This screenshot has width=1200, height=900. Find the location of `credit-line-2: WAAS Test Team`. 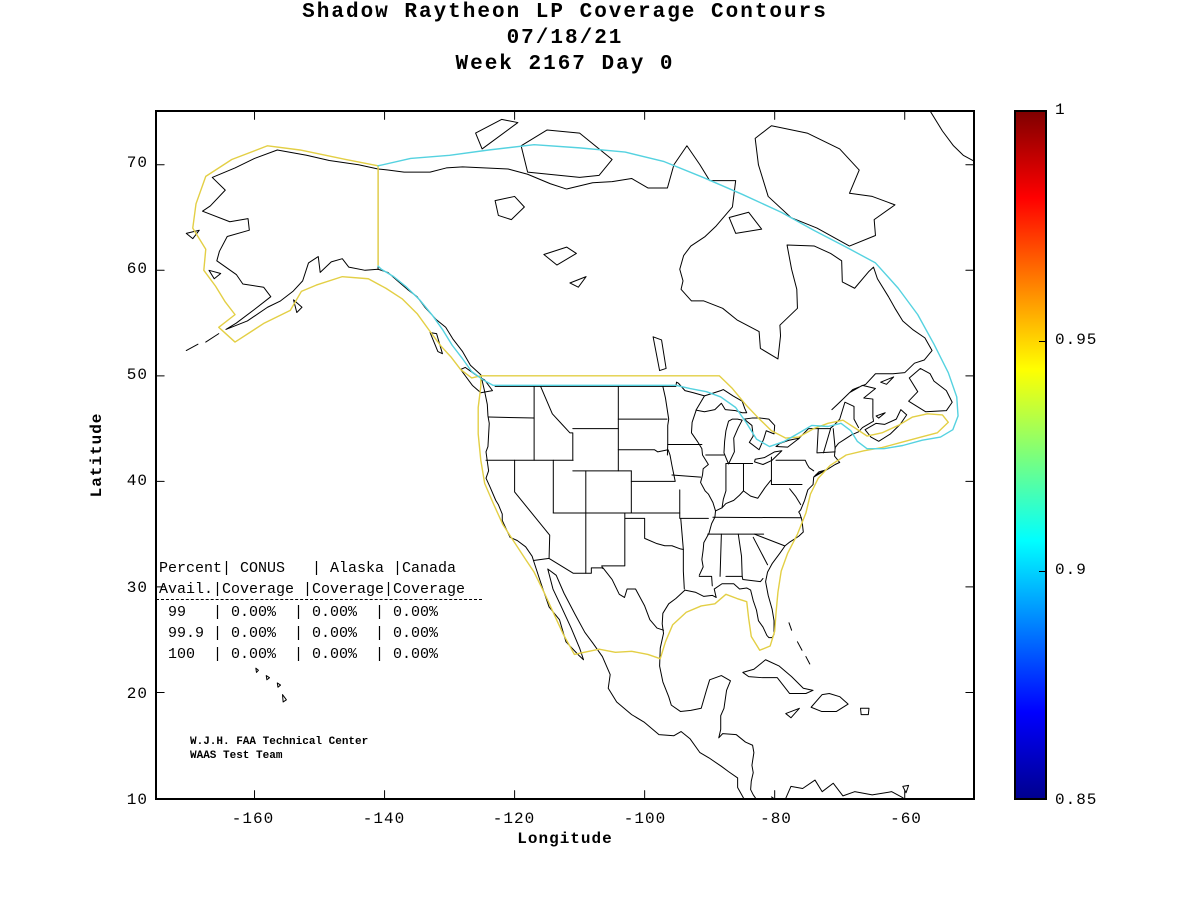

credit-line-2: WAAS Test Team is located at coordinates (236, 756).